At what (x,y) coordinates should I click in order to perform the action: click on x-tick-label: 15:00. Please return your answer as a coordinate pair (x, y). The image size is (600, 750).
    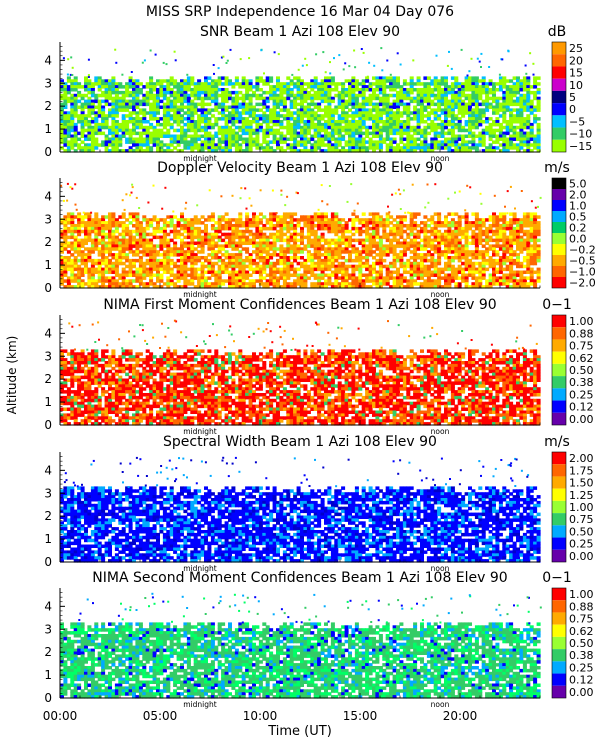
    Looking at the image, I should click on (360, 716).